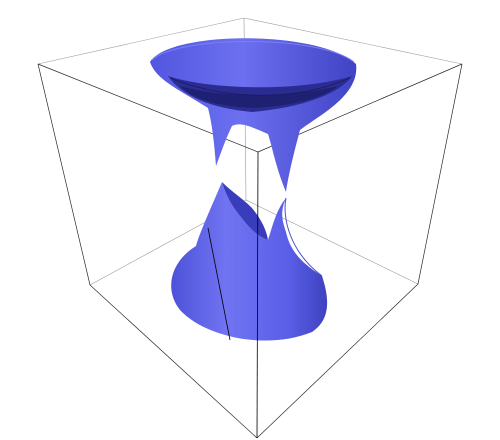 The width and height of the screenshot is (500, 440). I want to click on surface-lower-nappe, so click(249, 261).